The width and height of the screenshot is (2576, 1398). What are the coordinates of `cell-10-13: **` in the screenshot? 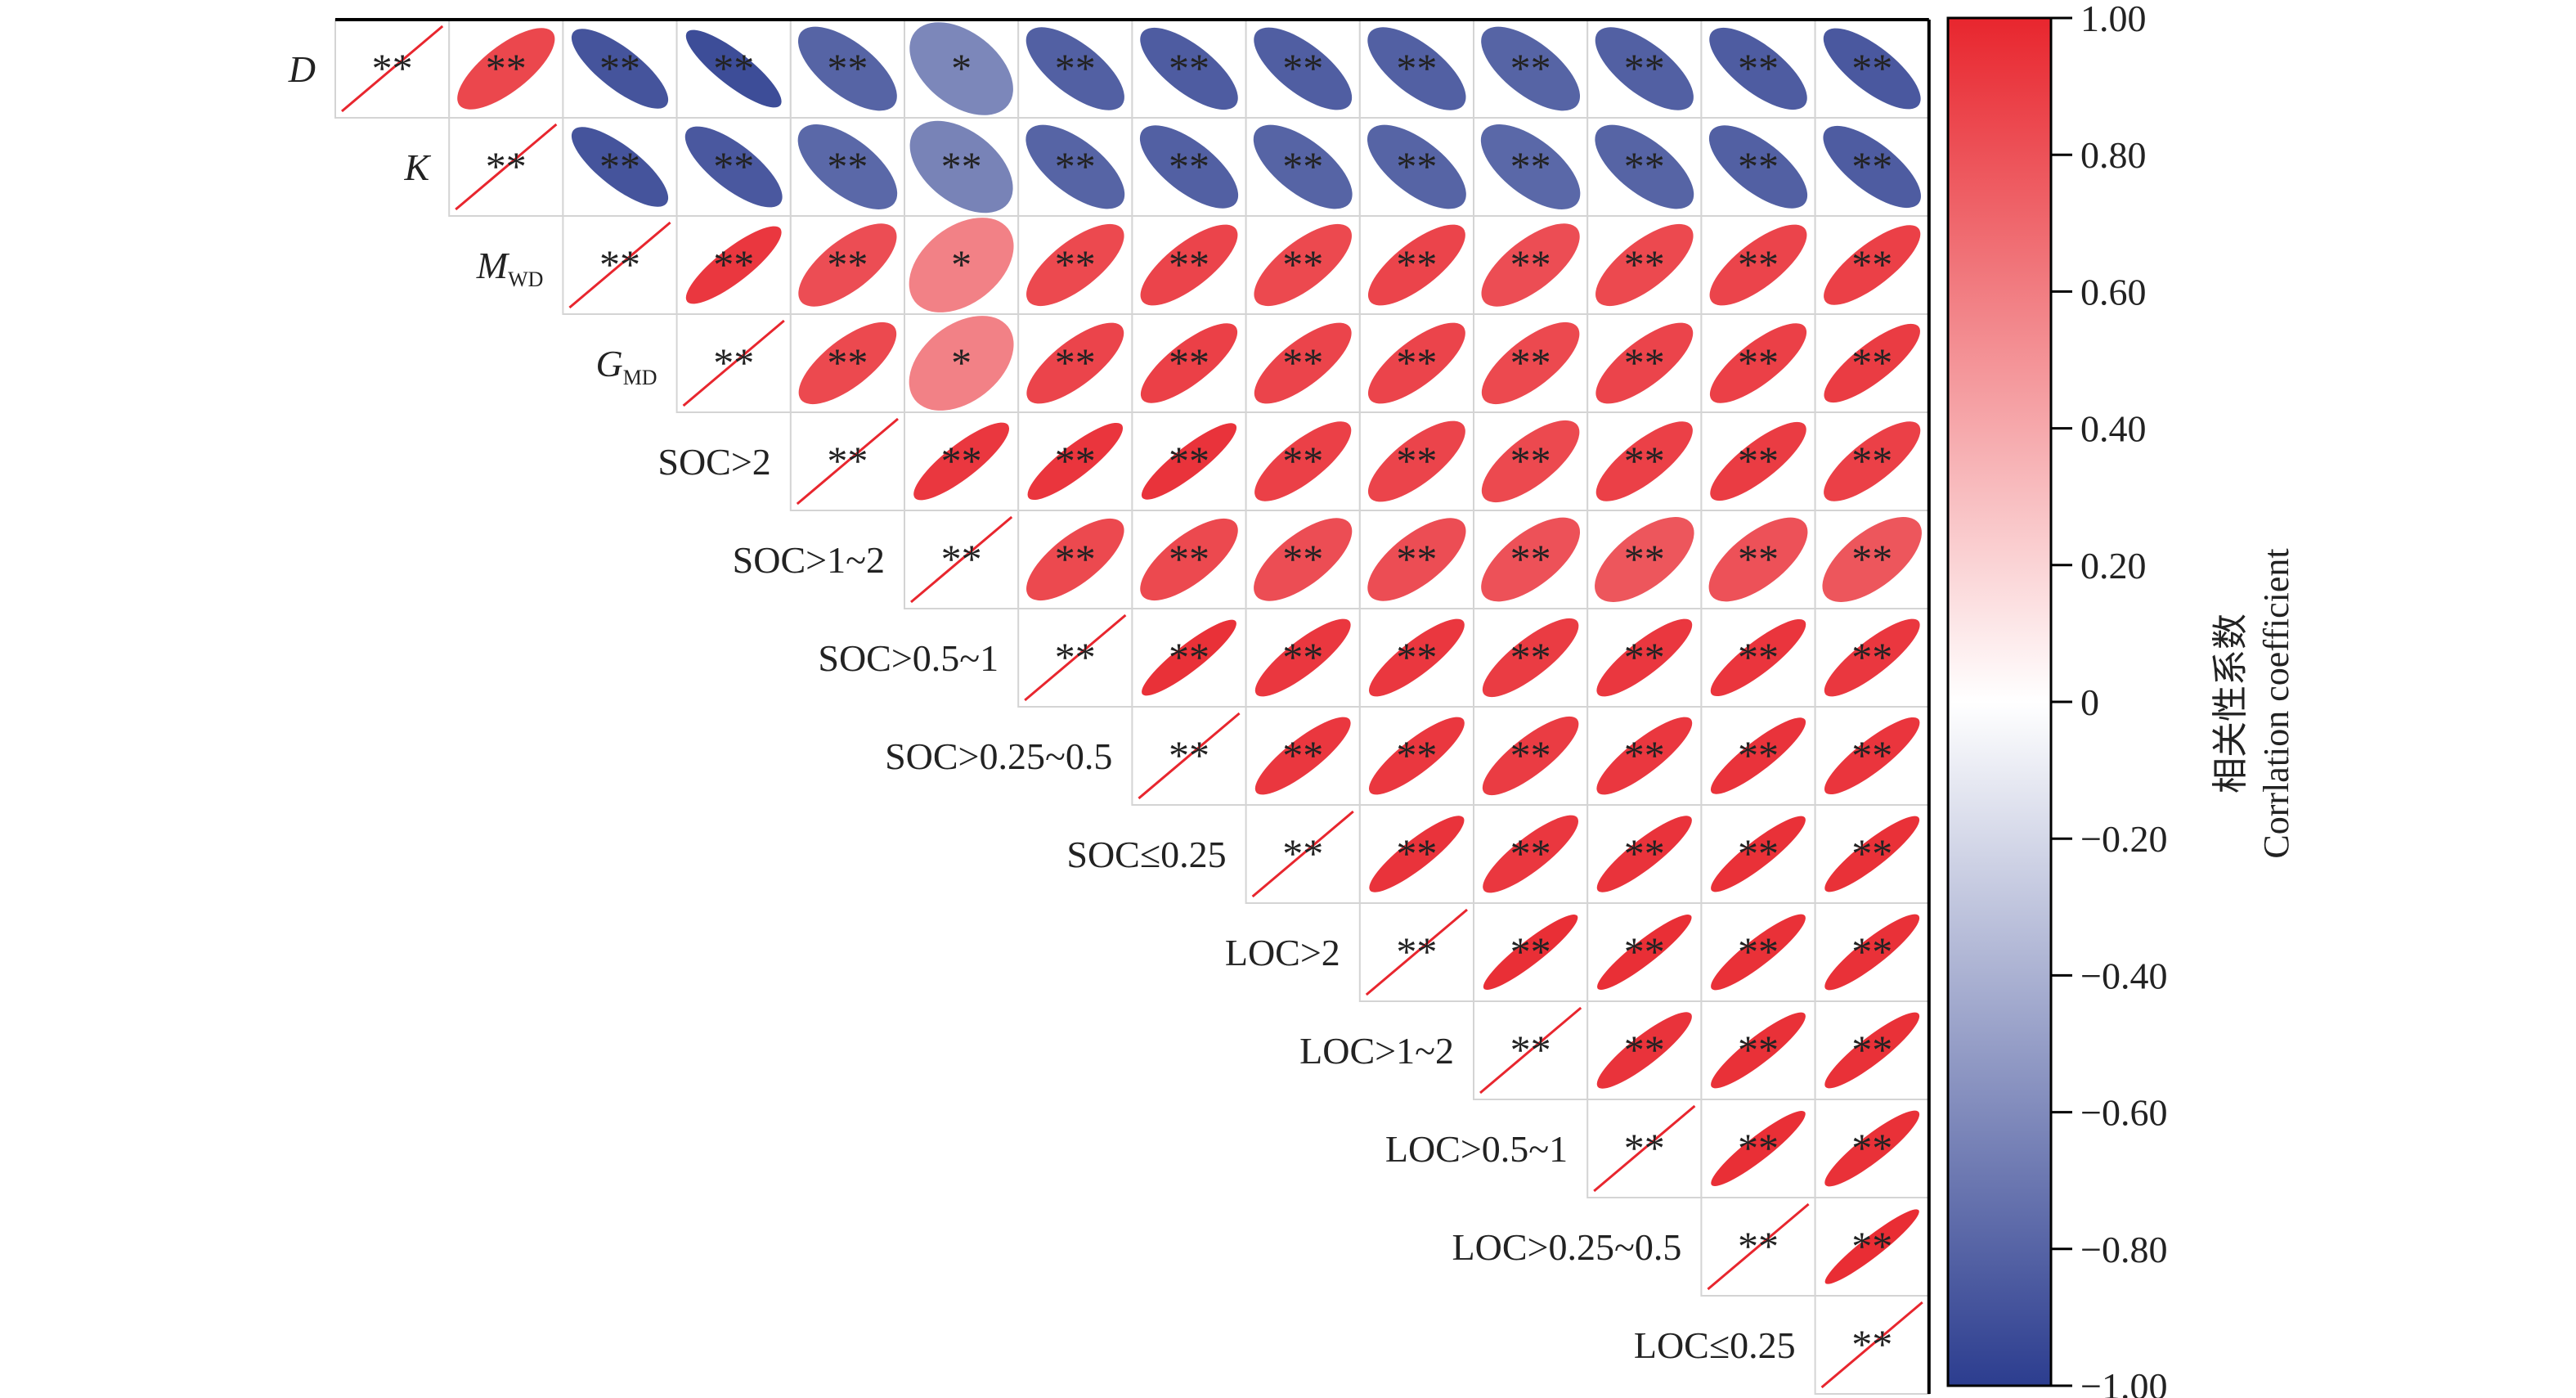 It's located at (1872, 1050).